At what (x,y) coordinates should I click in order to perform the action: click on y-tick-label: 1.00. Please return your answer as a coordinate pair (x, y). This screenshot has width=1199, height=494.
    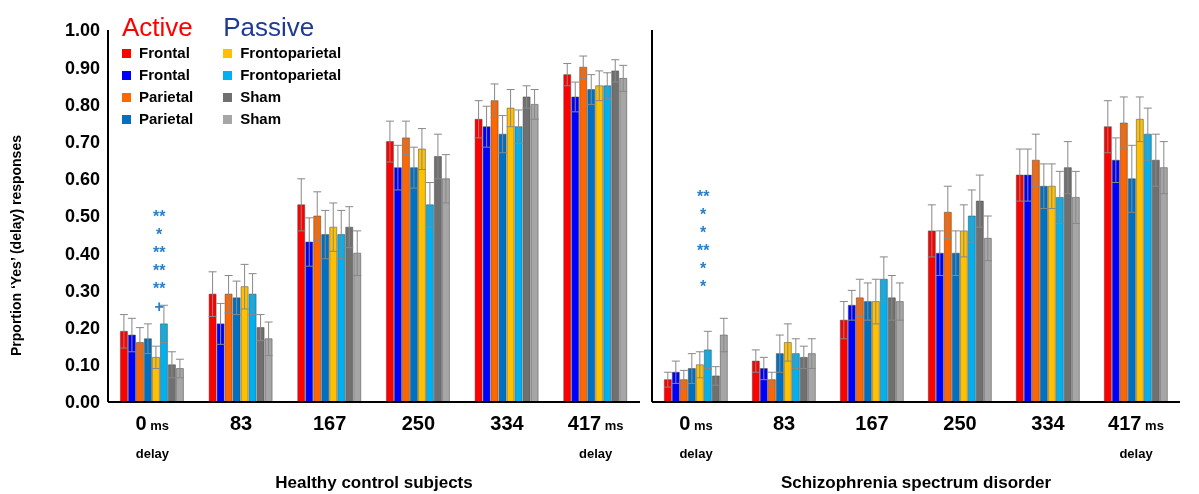
    Looking at the image, I should click on (82, 30).